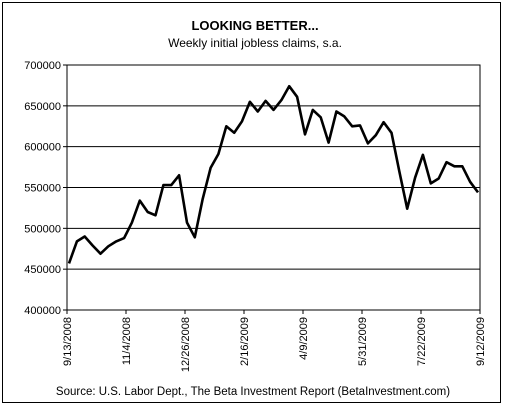 The width and height of the screenshot is (505, 407). I want to click on y-tick-label: 450000, so click(42, 270).